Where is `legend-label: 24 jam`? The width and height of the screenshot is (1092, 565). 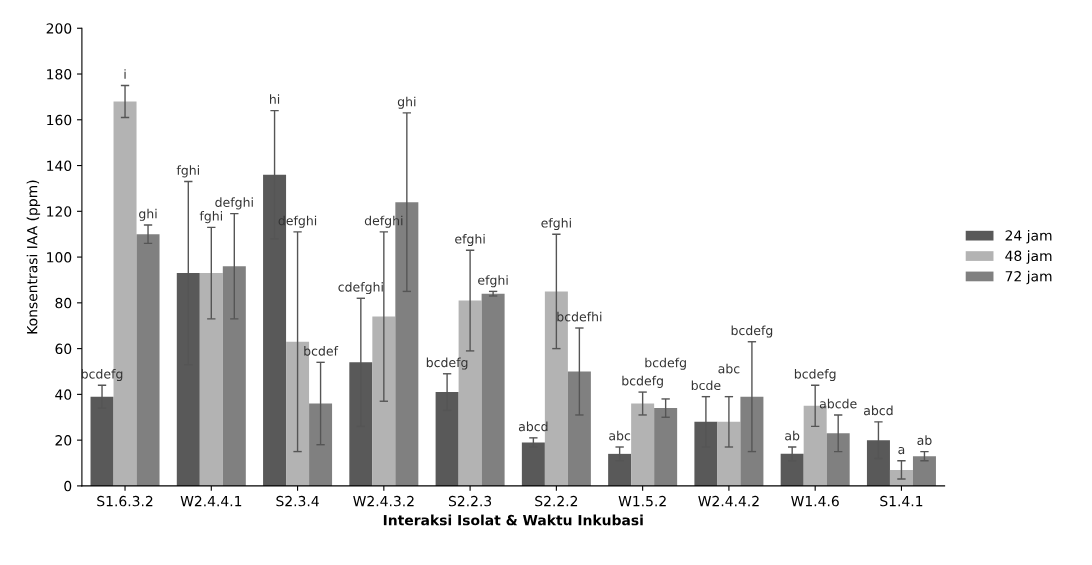 legend-label: 24 jam is located at coordinates (1028, 236).